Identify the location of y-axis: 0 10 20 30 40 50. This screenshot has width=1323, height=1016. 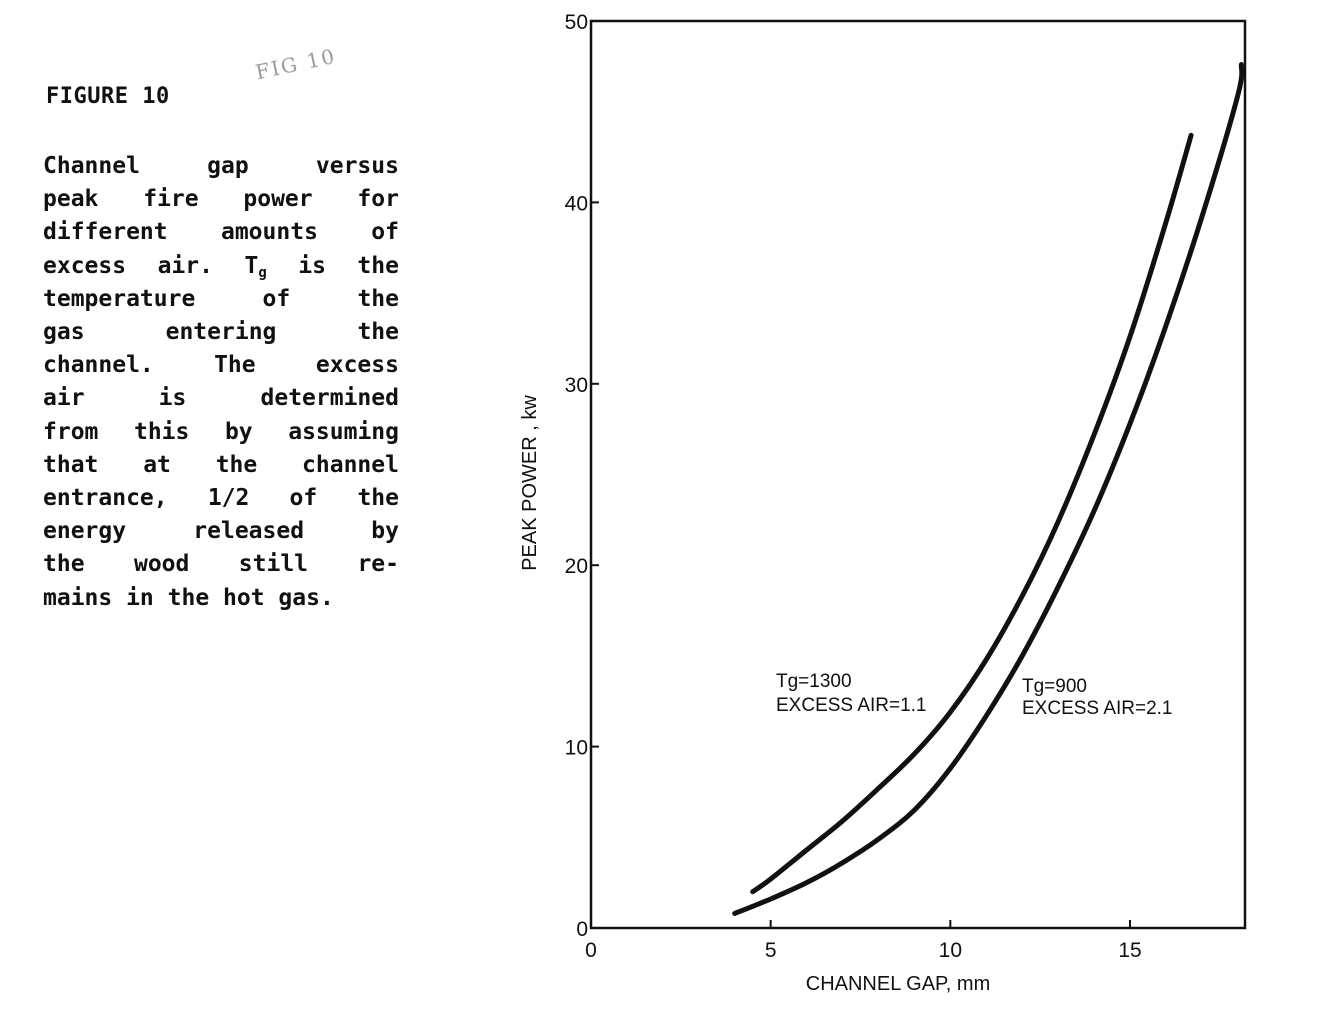
(582, 476).